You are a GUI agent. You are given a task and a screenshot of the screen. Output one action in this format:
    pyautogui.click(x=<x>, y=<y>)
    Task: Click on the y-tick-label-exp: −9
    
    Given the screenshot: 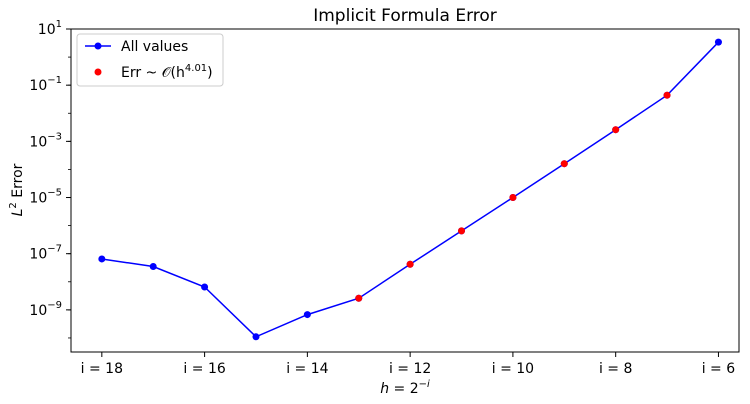 What is the action you would take?
    pyautogui.click(x=54, y=305)
    